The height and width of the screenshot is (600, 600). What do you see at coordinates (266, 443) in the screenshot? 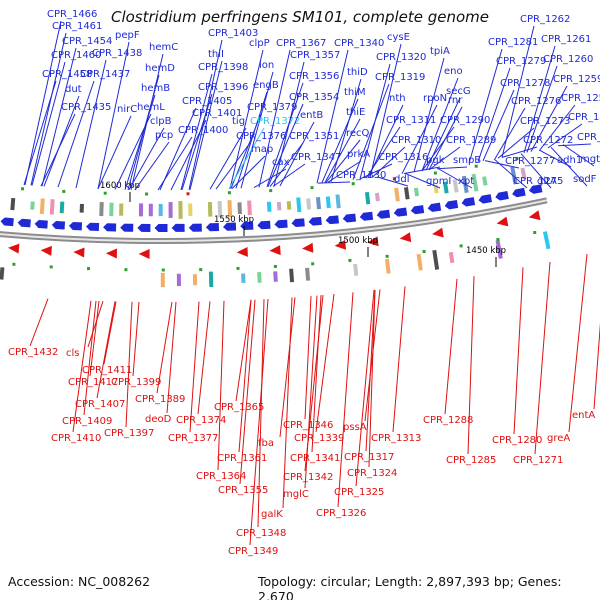
I see `reverse-gene-label: fba` at bounding box center [266, 443].